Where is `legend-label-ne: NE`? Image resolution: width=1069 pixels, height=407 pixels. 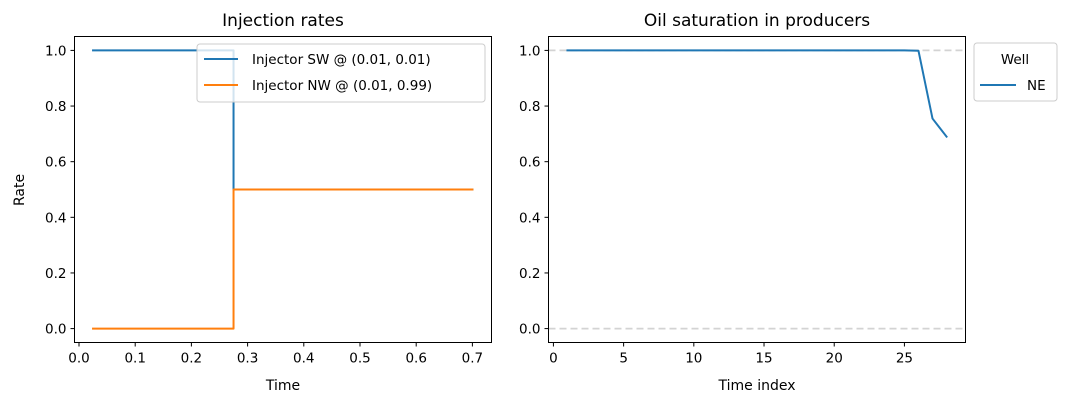
legend-label-ne: NE is located at coordinates (1036, 86).